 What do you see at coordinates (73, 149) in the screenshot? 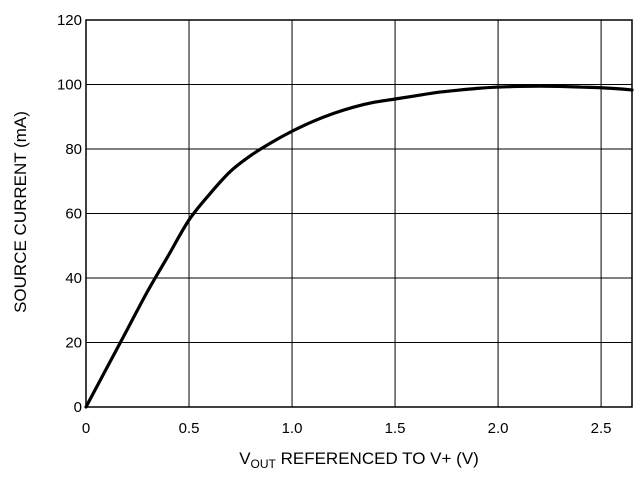
I see `y-tick-label: 80` at bounding box center [73, 149].